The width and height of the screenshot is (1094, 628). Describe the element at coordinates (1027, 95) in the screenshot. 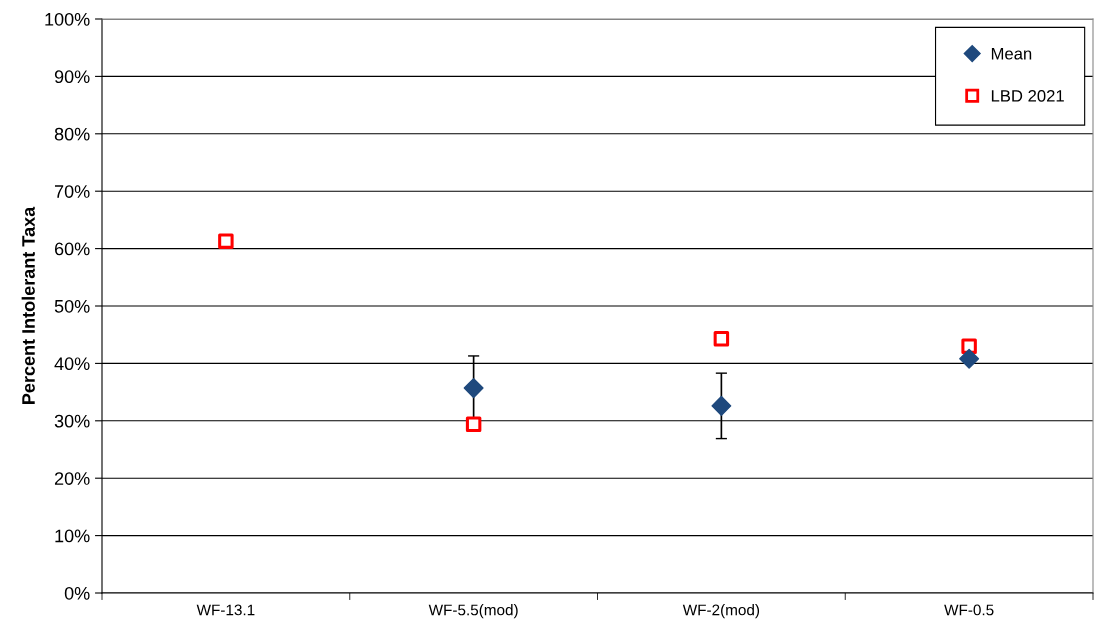

I see `legend-label: LBD 2021` at that location.